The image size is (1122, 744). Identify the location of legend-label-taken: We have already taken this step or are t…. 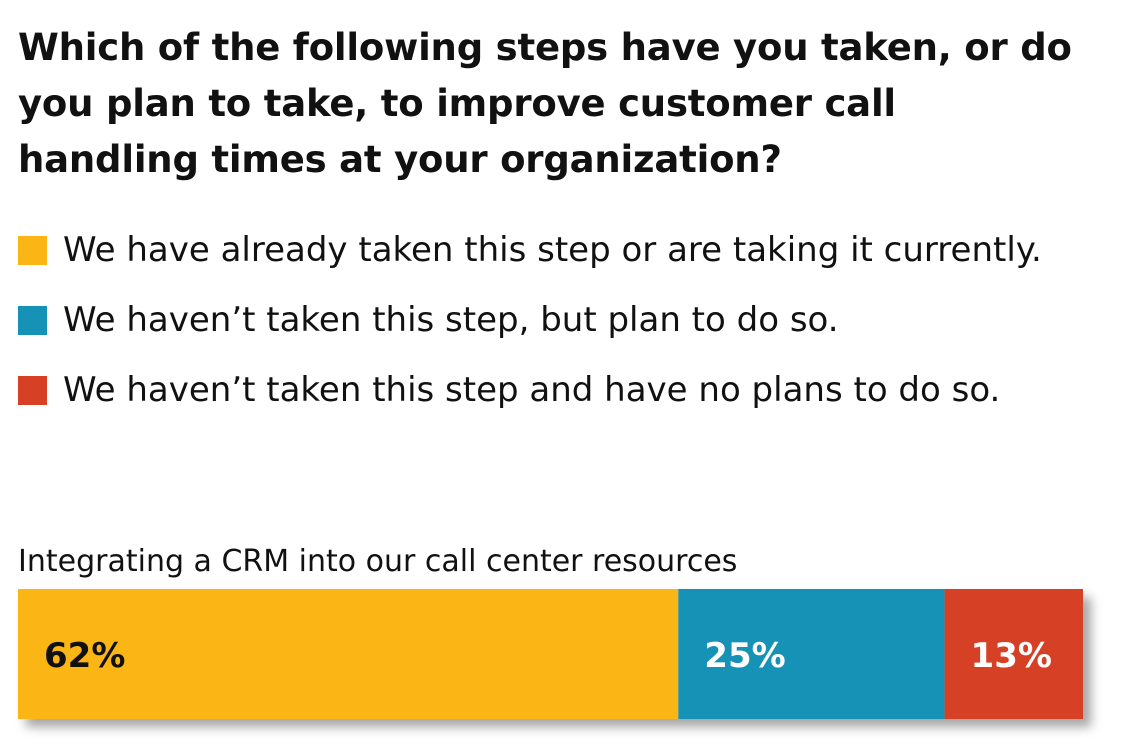
(552, 250).